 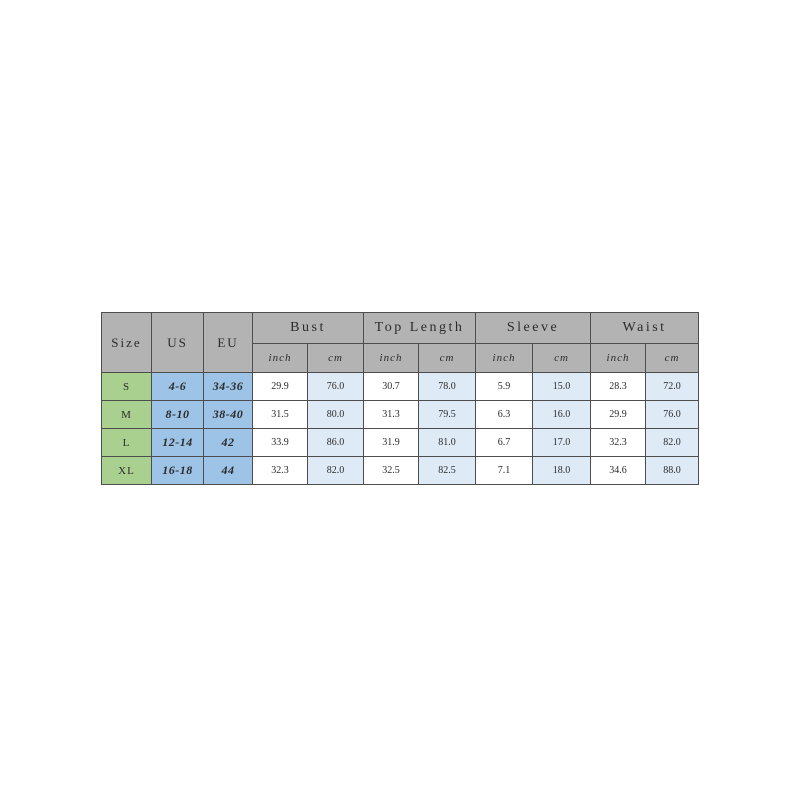 I want to click on cell-size: XL, so click(x=126, y=470).